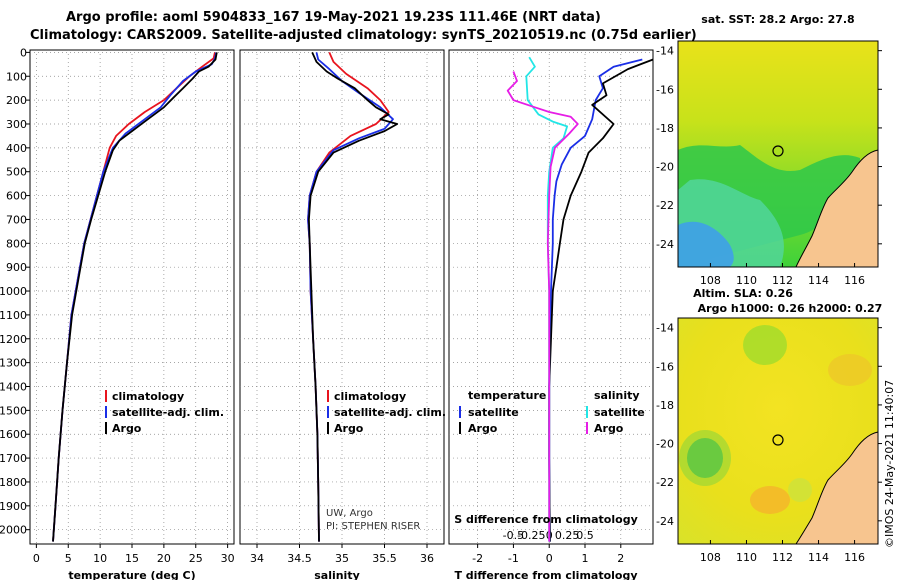 The height and width of the screenshot is (580, 900). What do you see at coordinates (777, 19) in the screenshot?
I see `sst-map-title: sat. SST: 28.2 Argo: 27.8` at bounding box center [777, 19].